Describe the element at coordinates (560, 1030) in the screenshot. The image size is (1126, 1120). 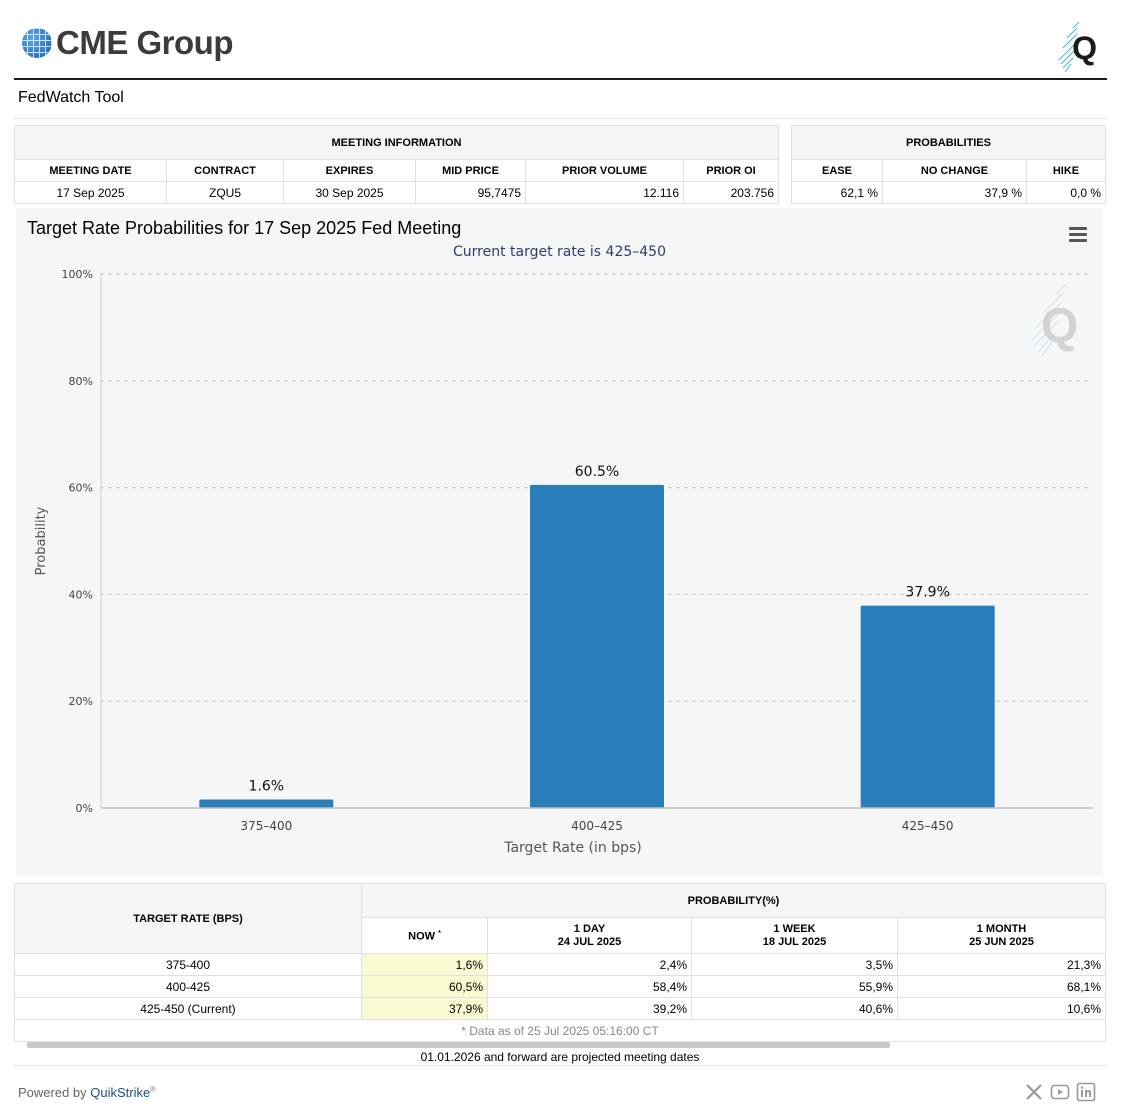
I see `data-timestamp-note: * Data as of 25 Jul 2025 05:16:00 CT` at that location.